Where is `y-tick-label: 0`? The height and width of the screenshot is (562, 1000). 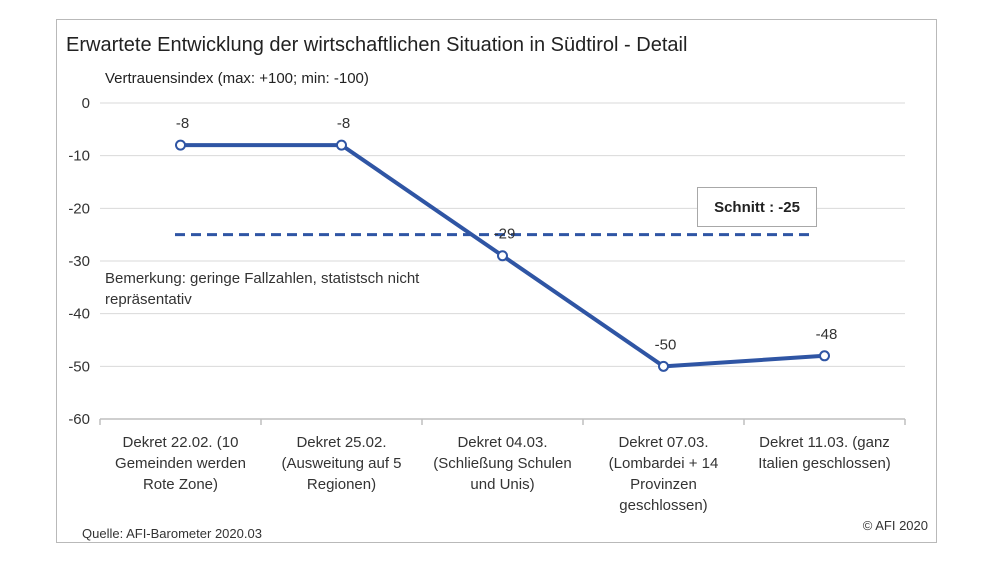
y-tick-label: 0 is located at coordinates (86, 103).